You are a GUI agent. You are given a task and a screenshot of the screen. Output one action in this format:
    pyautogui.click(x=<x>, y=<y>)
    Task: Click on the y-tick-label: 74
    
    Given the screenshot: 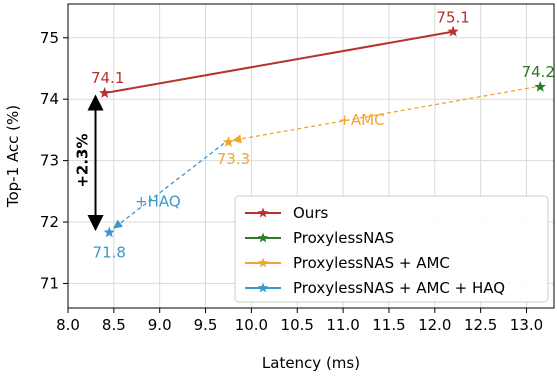 What is the action you would take?
    pyautogui.click(x=49, y=99)
    